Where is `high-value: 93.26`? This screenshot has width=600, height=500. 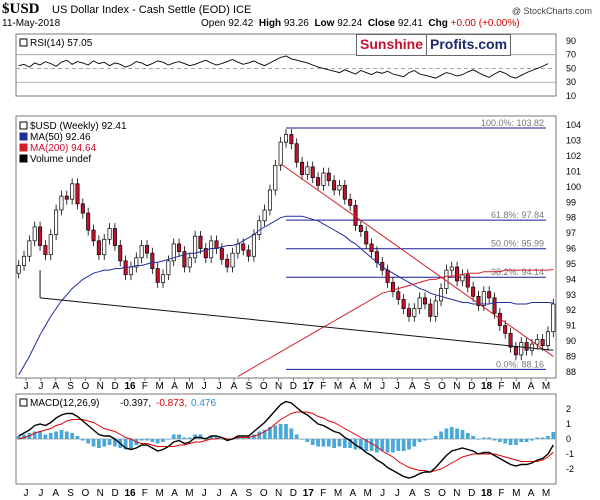
high-value: 93.26 is located at coordinates (296, 23).